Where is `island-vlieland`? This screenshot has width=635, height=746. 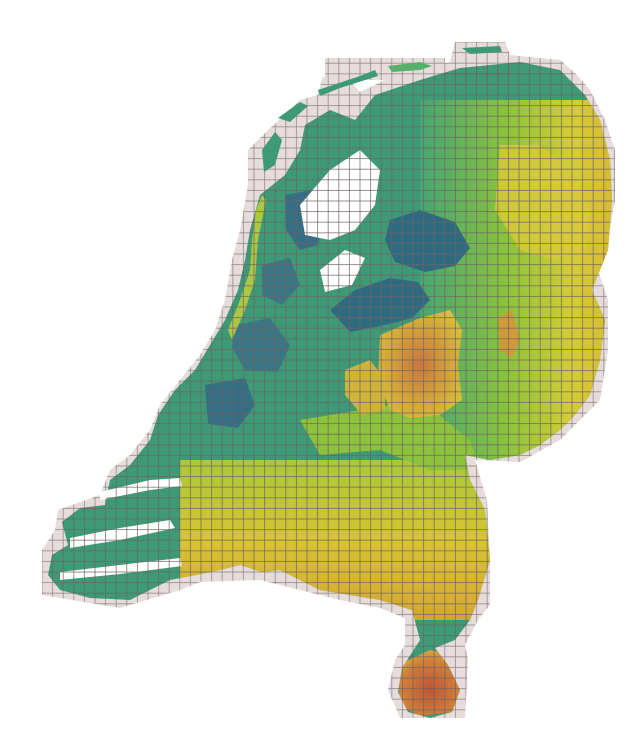 island-vlieland is located at coordinates (293, 112).